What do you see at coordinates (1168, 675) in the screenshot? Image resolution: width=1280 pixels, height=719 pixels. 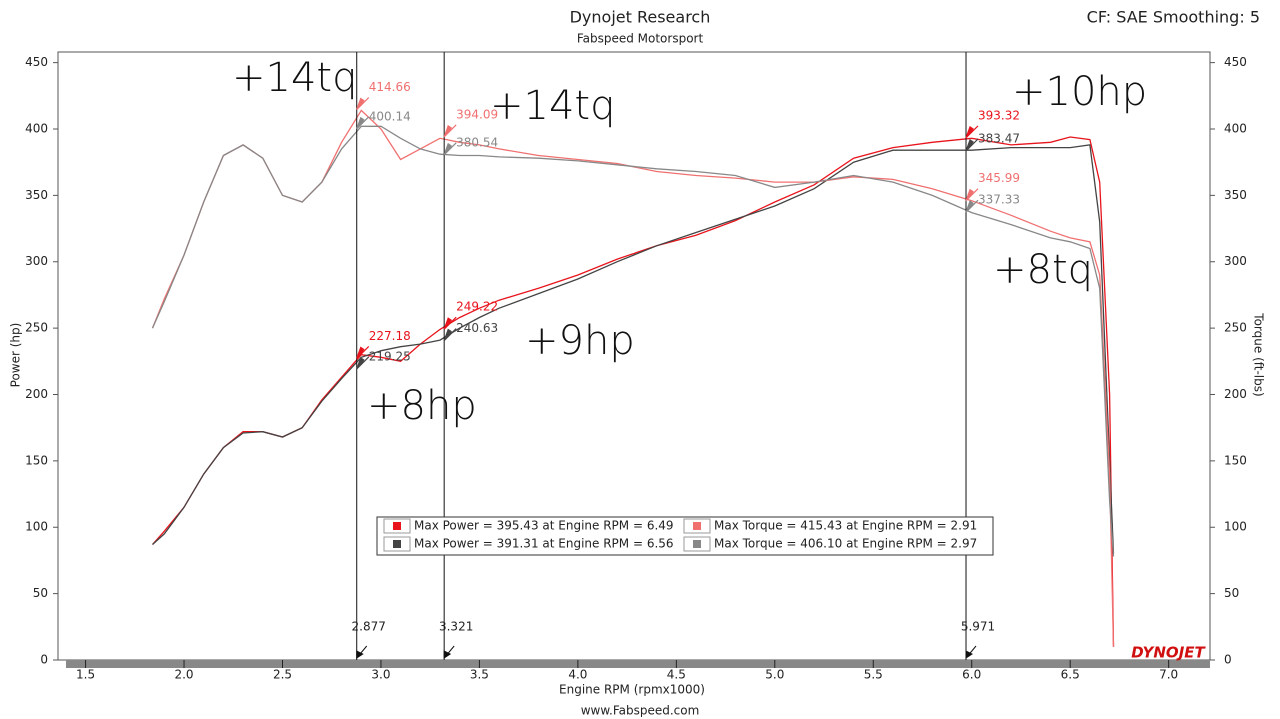 I see `x-tick-label: 7.0` at bounding box center [1168, 675].